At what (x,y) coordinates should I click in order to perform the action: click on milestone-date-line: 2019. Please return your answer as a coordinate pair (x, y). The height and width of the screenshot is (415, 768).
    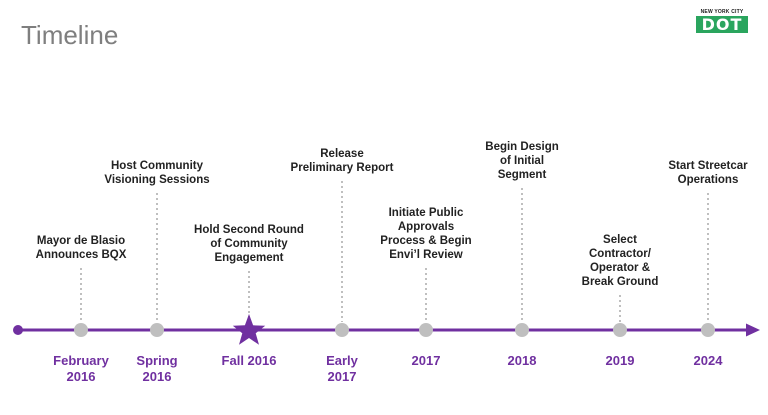
    Looking at the image, I should click on (620, 360).